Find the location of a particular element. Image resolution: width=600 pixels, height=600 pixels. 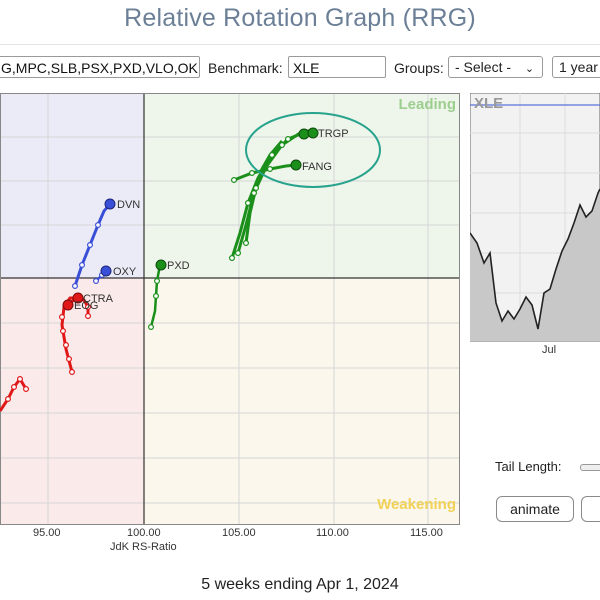

chevron-down-icon: ⌄ is located at coordinates (529, 69).